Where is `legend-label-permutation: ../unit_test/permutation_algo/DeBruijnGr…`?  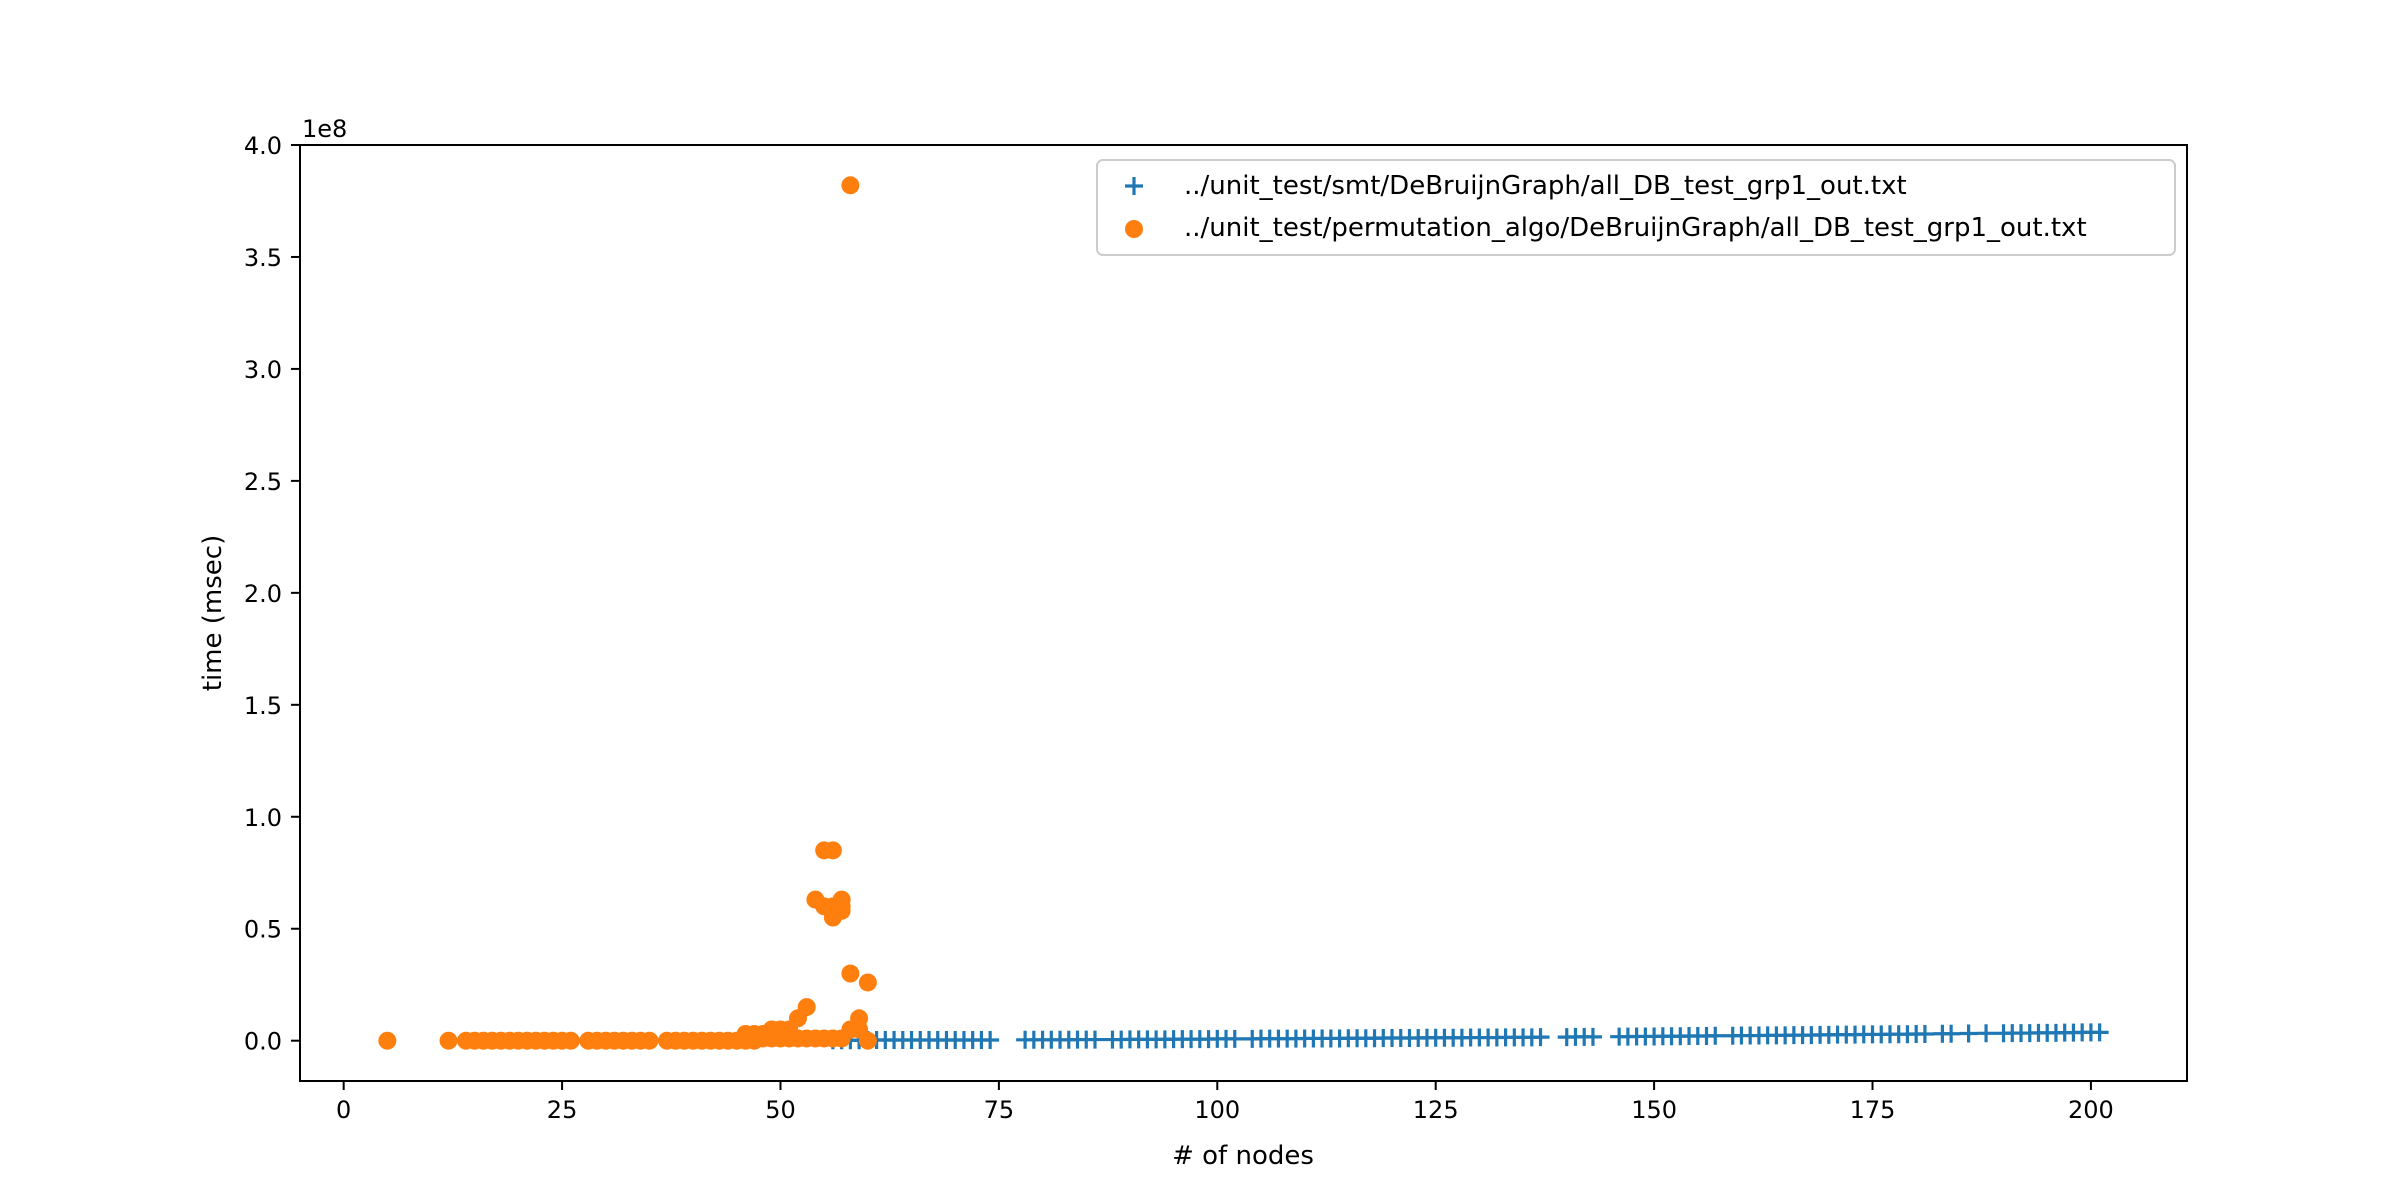 legend-label-permutation: ../unit_test/permutation_algo/DeBruijnGr… is located at coordinates (1635, 228).